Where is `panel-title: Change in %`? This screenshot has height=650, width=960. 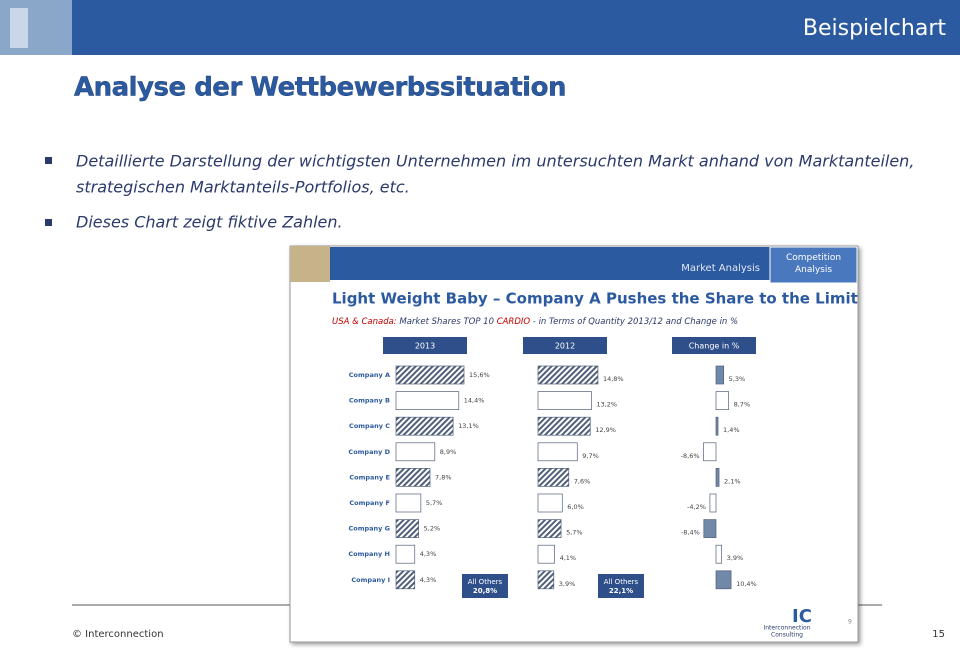
panel-title: Change in % is located at coordinates (714, 346).